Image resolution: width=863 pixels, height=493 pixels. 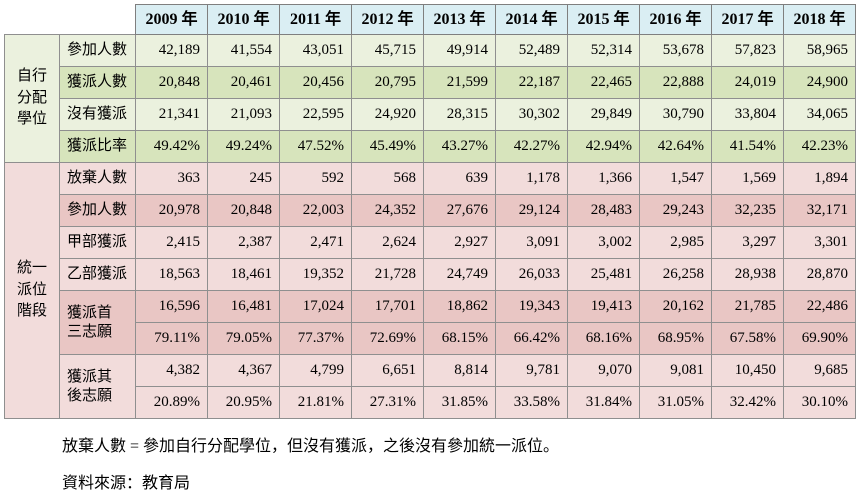 I want to click on data-cell: 41,554, so click(x=243, y=50).